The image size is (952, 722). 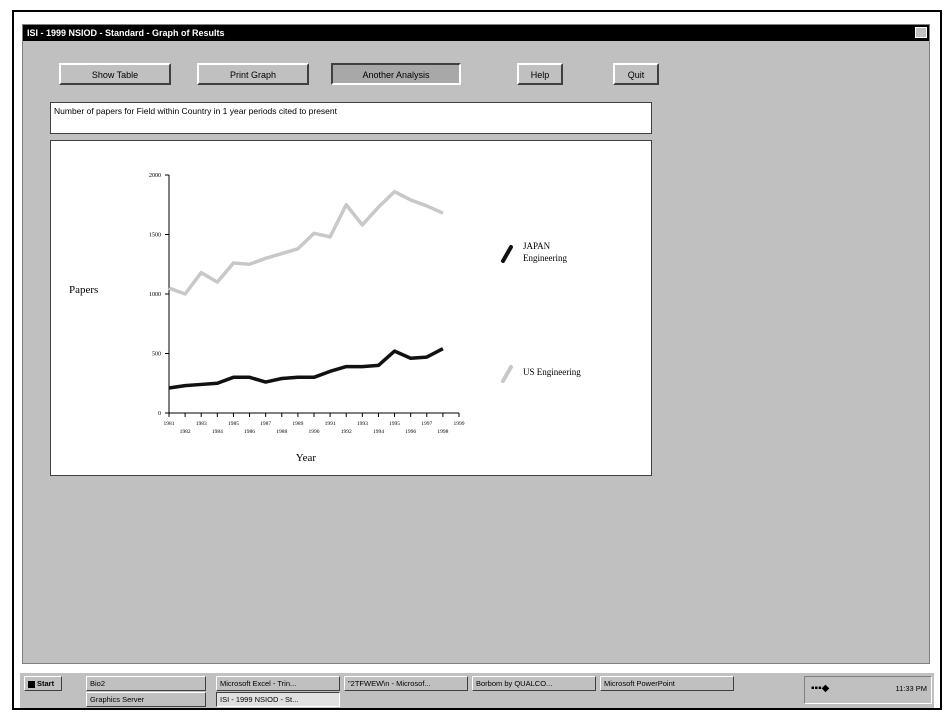 What do you see at coordinates (233, 424) in the screenshot?
I see `x-tick-label: 1985` at bounding box center [233, 424].